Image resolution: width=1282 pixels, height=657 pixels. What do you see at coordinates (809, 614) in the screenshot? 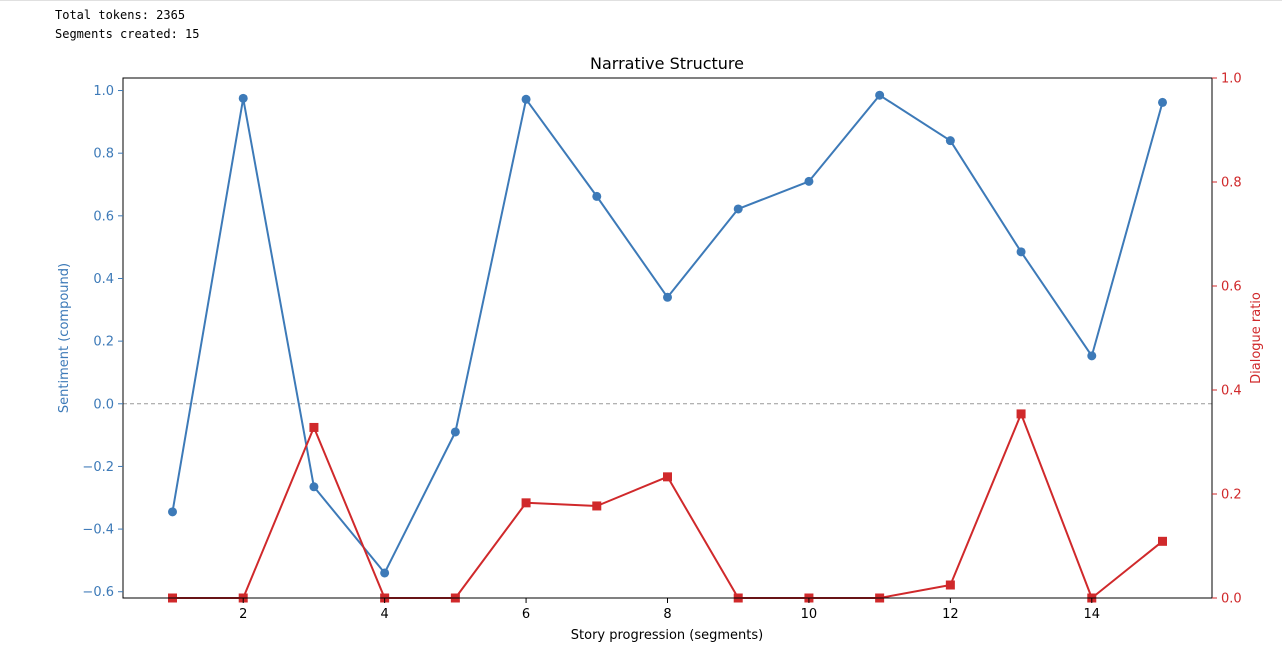
I see `x-tick-label-10: 10` at bounding box center [809, 614].